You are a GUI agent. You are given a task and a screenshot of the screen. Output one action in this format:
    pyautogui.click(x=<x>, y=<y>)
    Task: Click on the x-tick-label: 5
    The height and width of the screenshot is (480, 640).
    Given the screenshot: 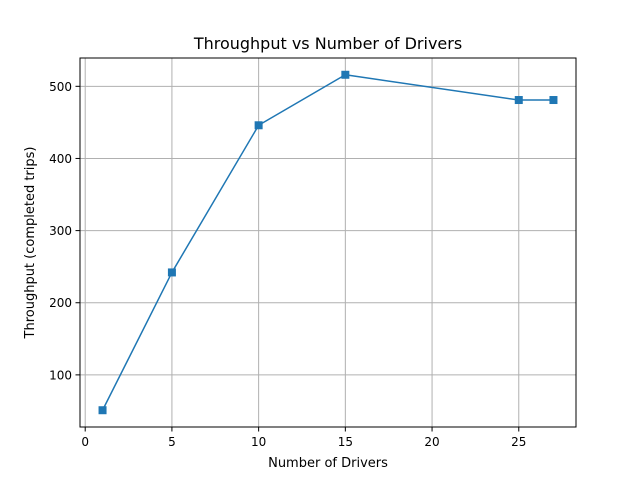 What is the action you would take?
    pyautogui.click(x=172, y=442)
    